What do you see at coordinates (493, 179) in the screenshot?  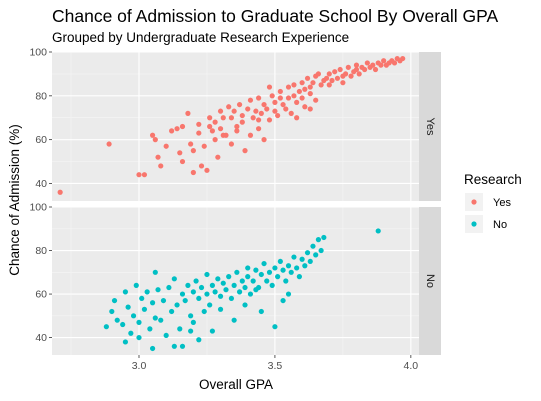 I see `legend-title: Research` at bounding box center [493, 179].